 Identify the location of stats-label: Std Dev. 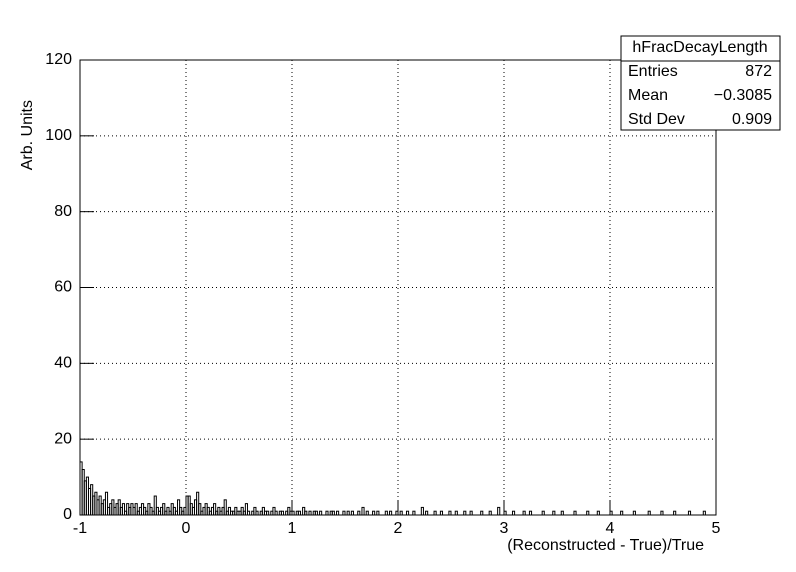
(656, 119).